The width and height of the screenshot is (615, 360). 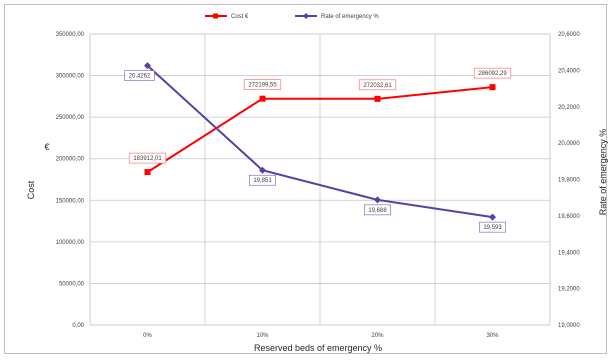 I want to click on data-label: 19,851, so click(x=262, y=181).